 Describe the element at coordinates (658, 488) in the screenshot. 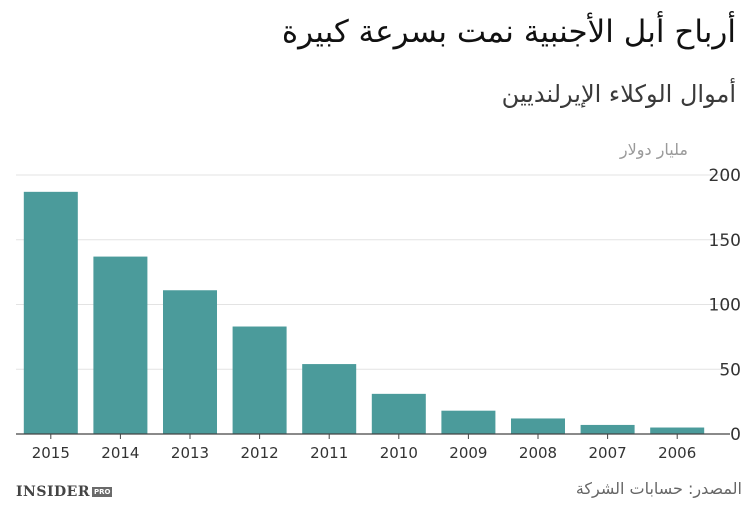

I see `source-note: المصدر: حسابات الشركة` at that location.